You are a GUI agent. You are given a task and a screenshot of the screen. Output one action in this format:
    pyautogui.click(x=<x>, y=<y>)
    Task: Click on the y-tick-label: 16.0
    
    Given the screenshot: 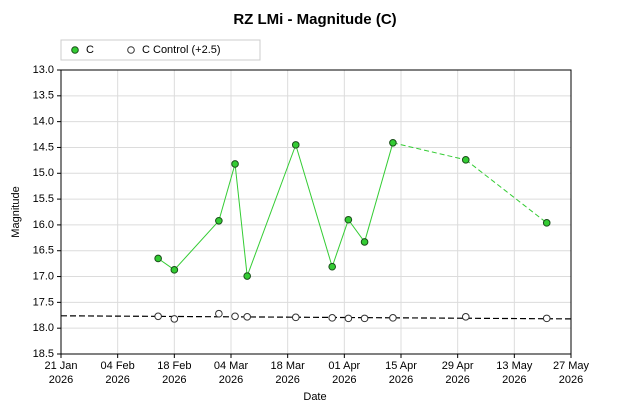 What is the action you would take?
    pyautogui.click(x=43, y=225)
    